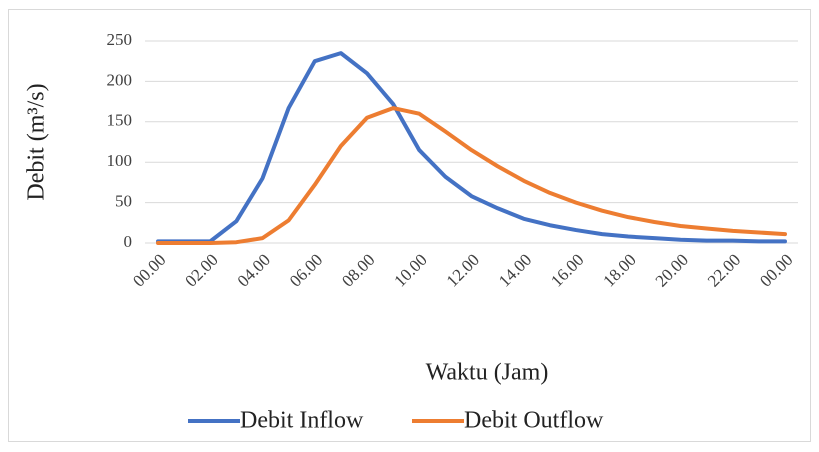 Image resolution: width=819 pixels, height=452 pixels. What do you see at coordinates (120, 39) in the screenshot?
I see `y-tick-label: 250` at bounding box center [120, 39].